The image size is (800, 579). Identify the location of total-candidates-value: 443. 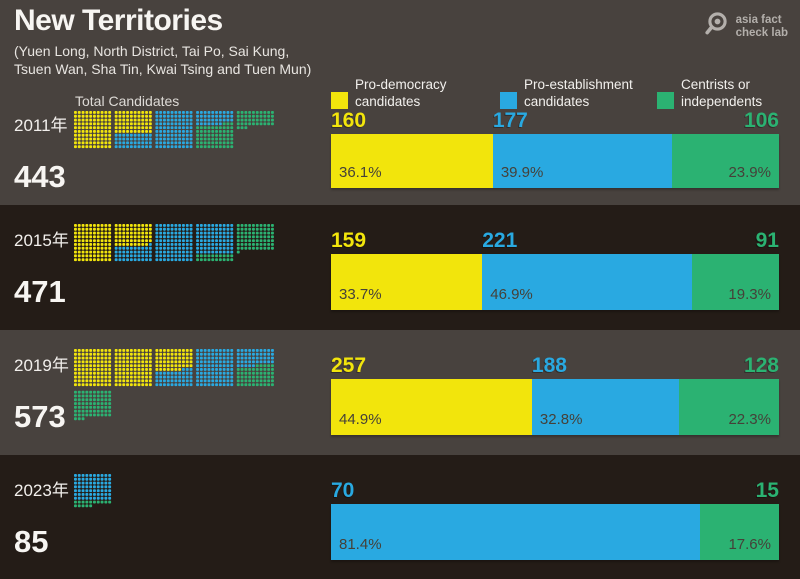
(40, 176).